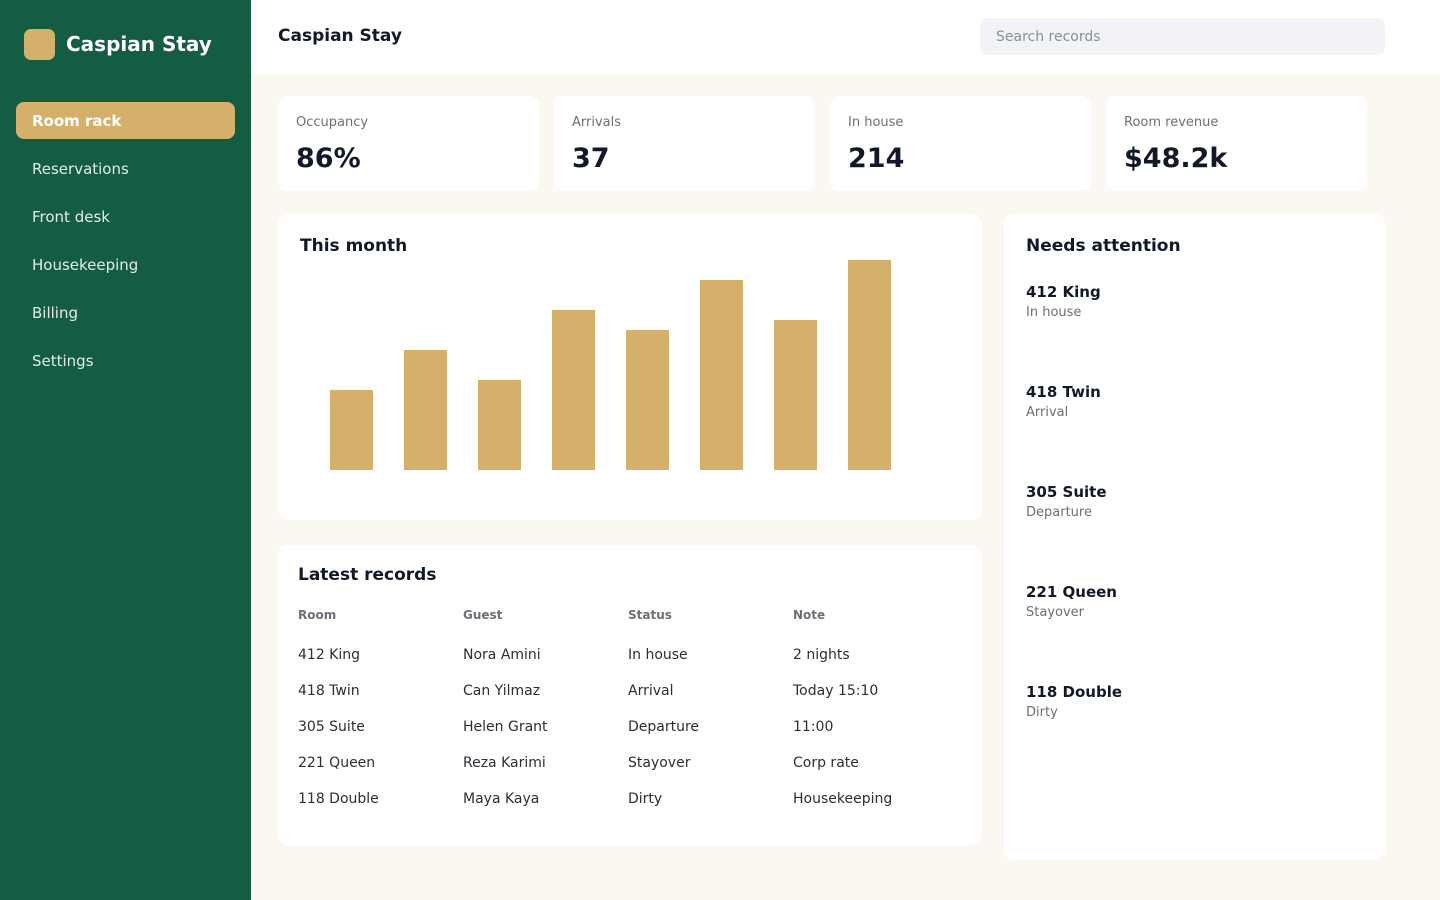  I want to click on table-row: 221 Queen Reza Karimi Stayover Corp rate, so click(628, 763).